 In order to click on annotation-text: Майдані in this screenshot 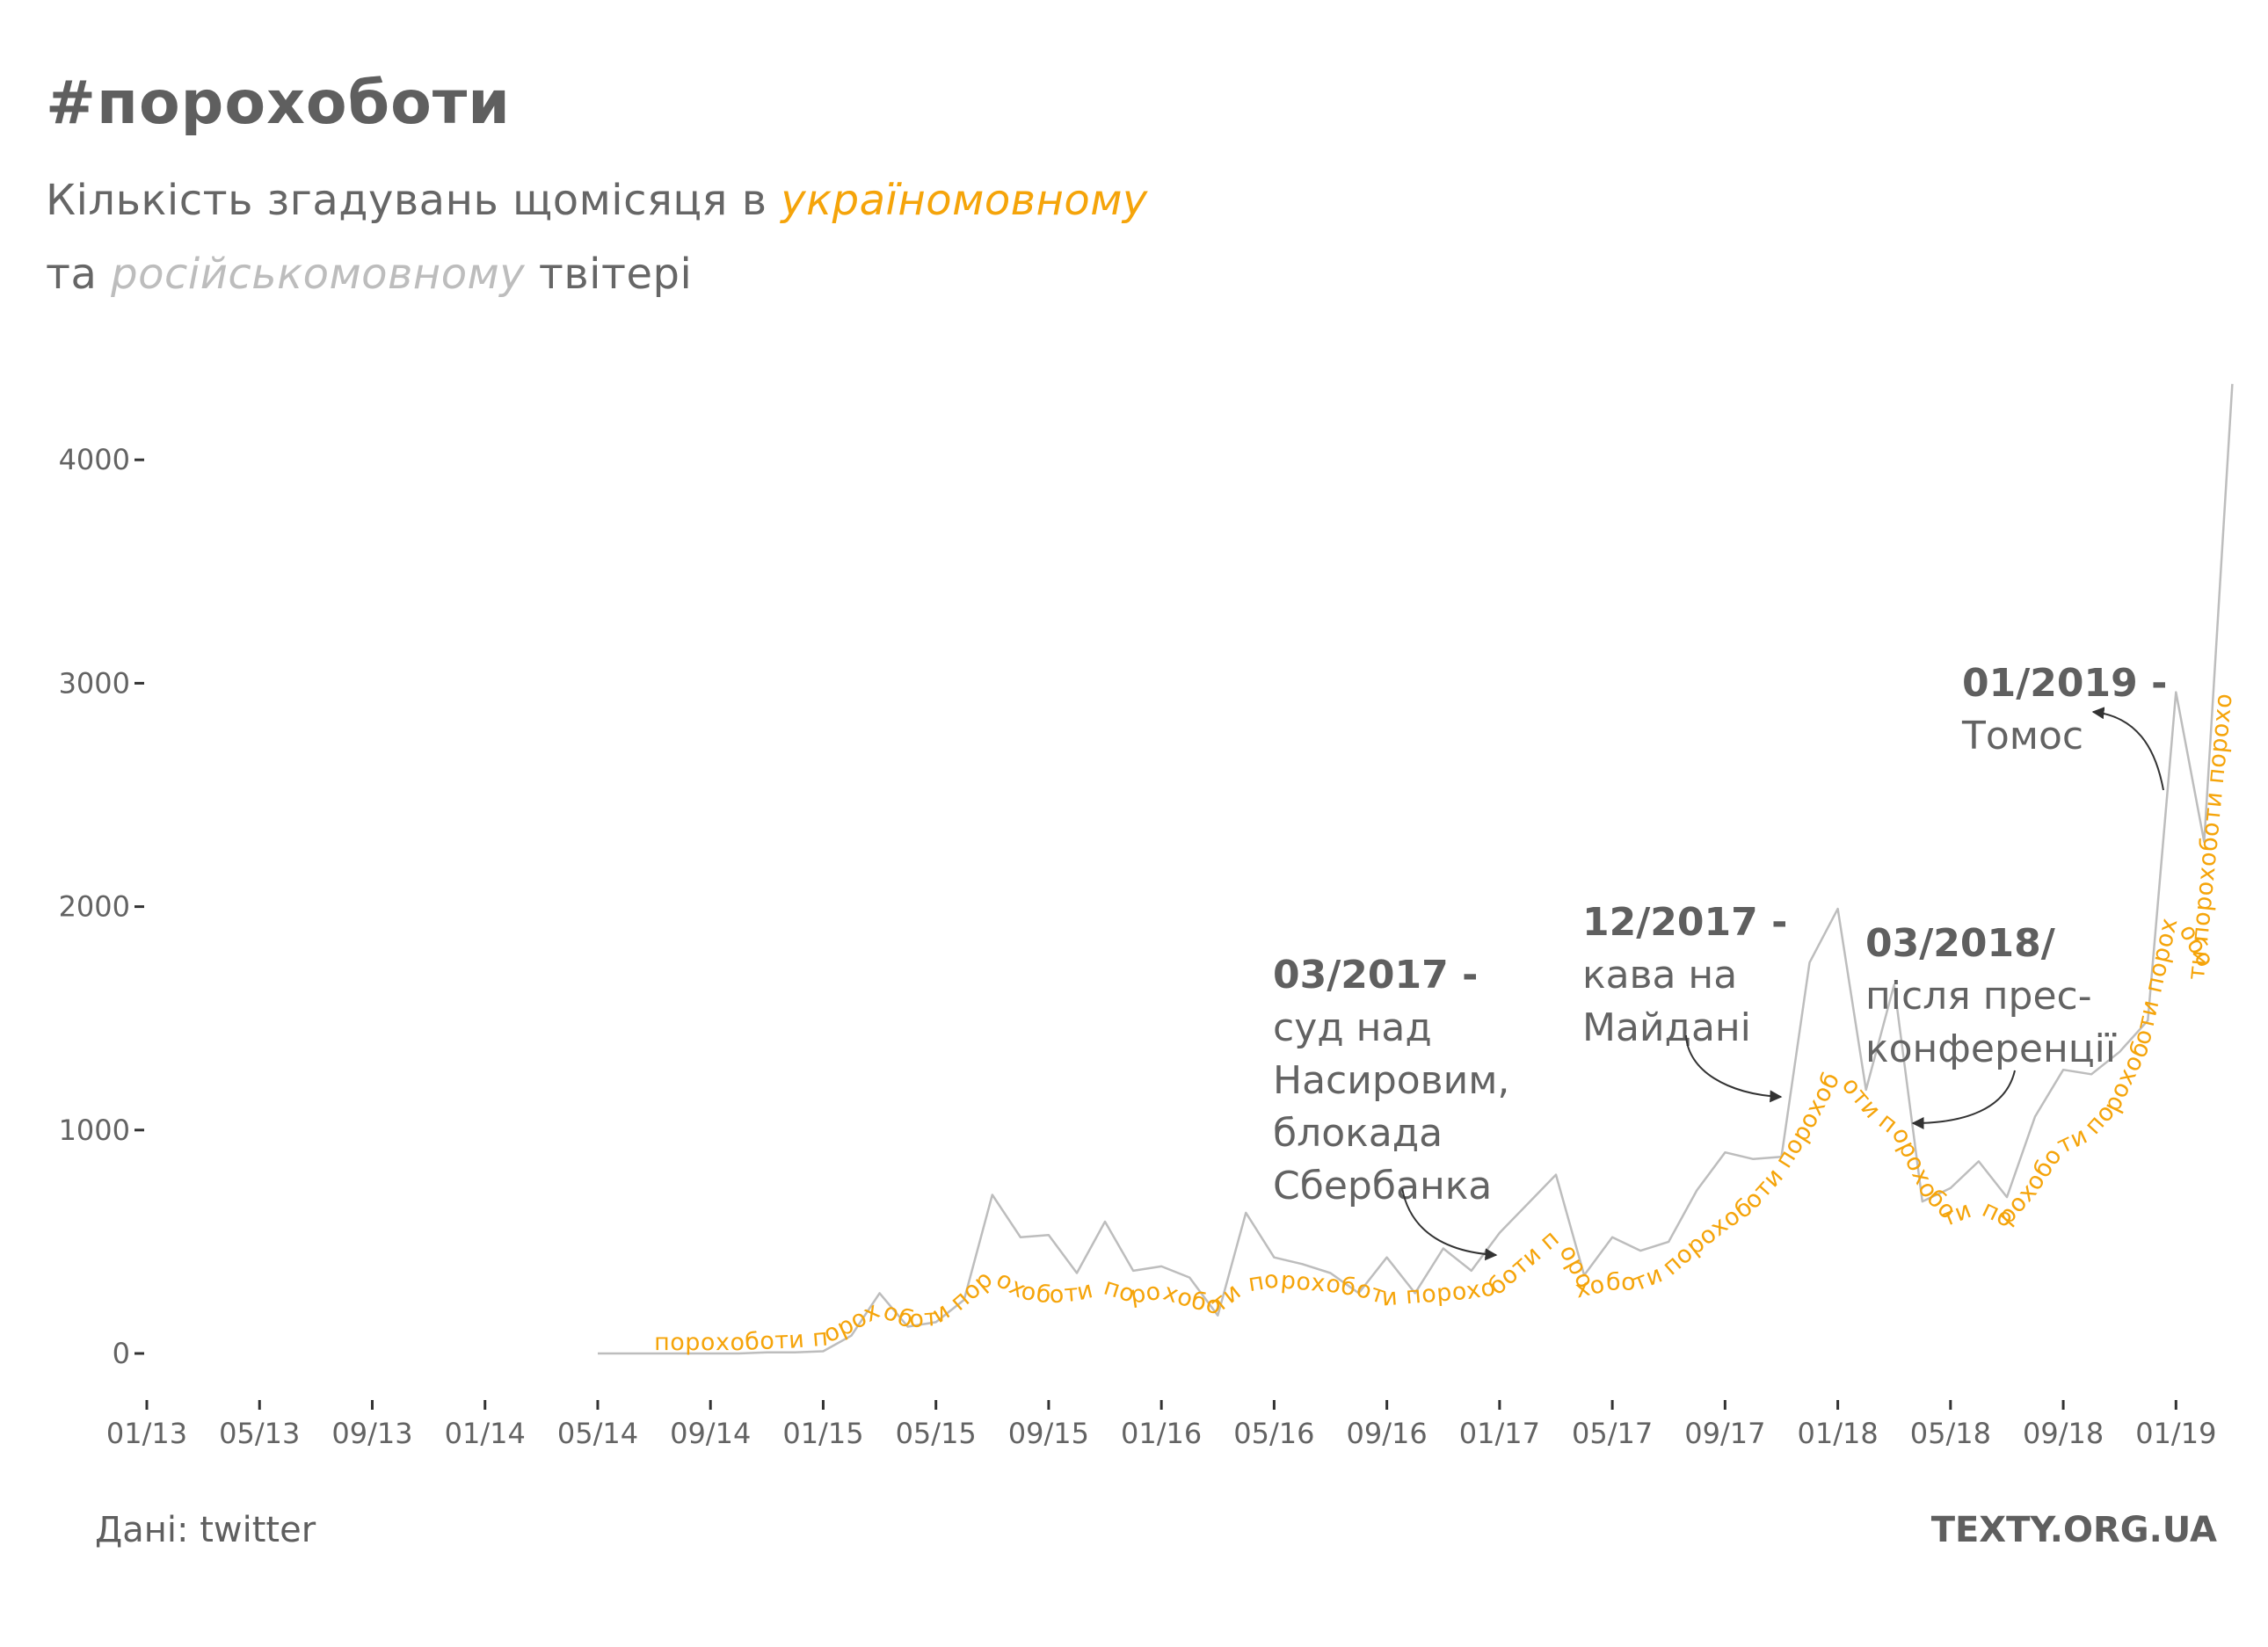, I will do `click(1667, 1027)`.